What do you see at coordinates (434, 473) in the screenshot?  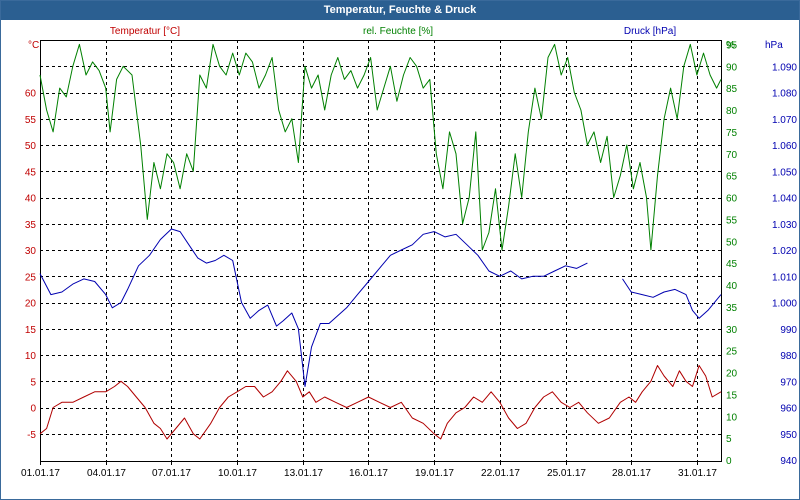 I see `x-tick-label: 19.01.17` at bounding box center [434, 473].